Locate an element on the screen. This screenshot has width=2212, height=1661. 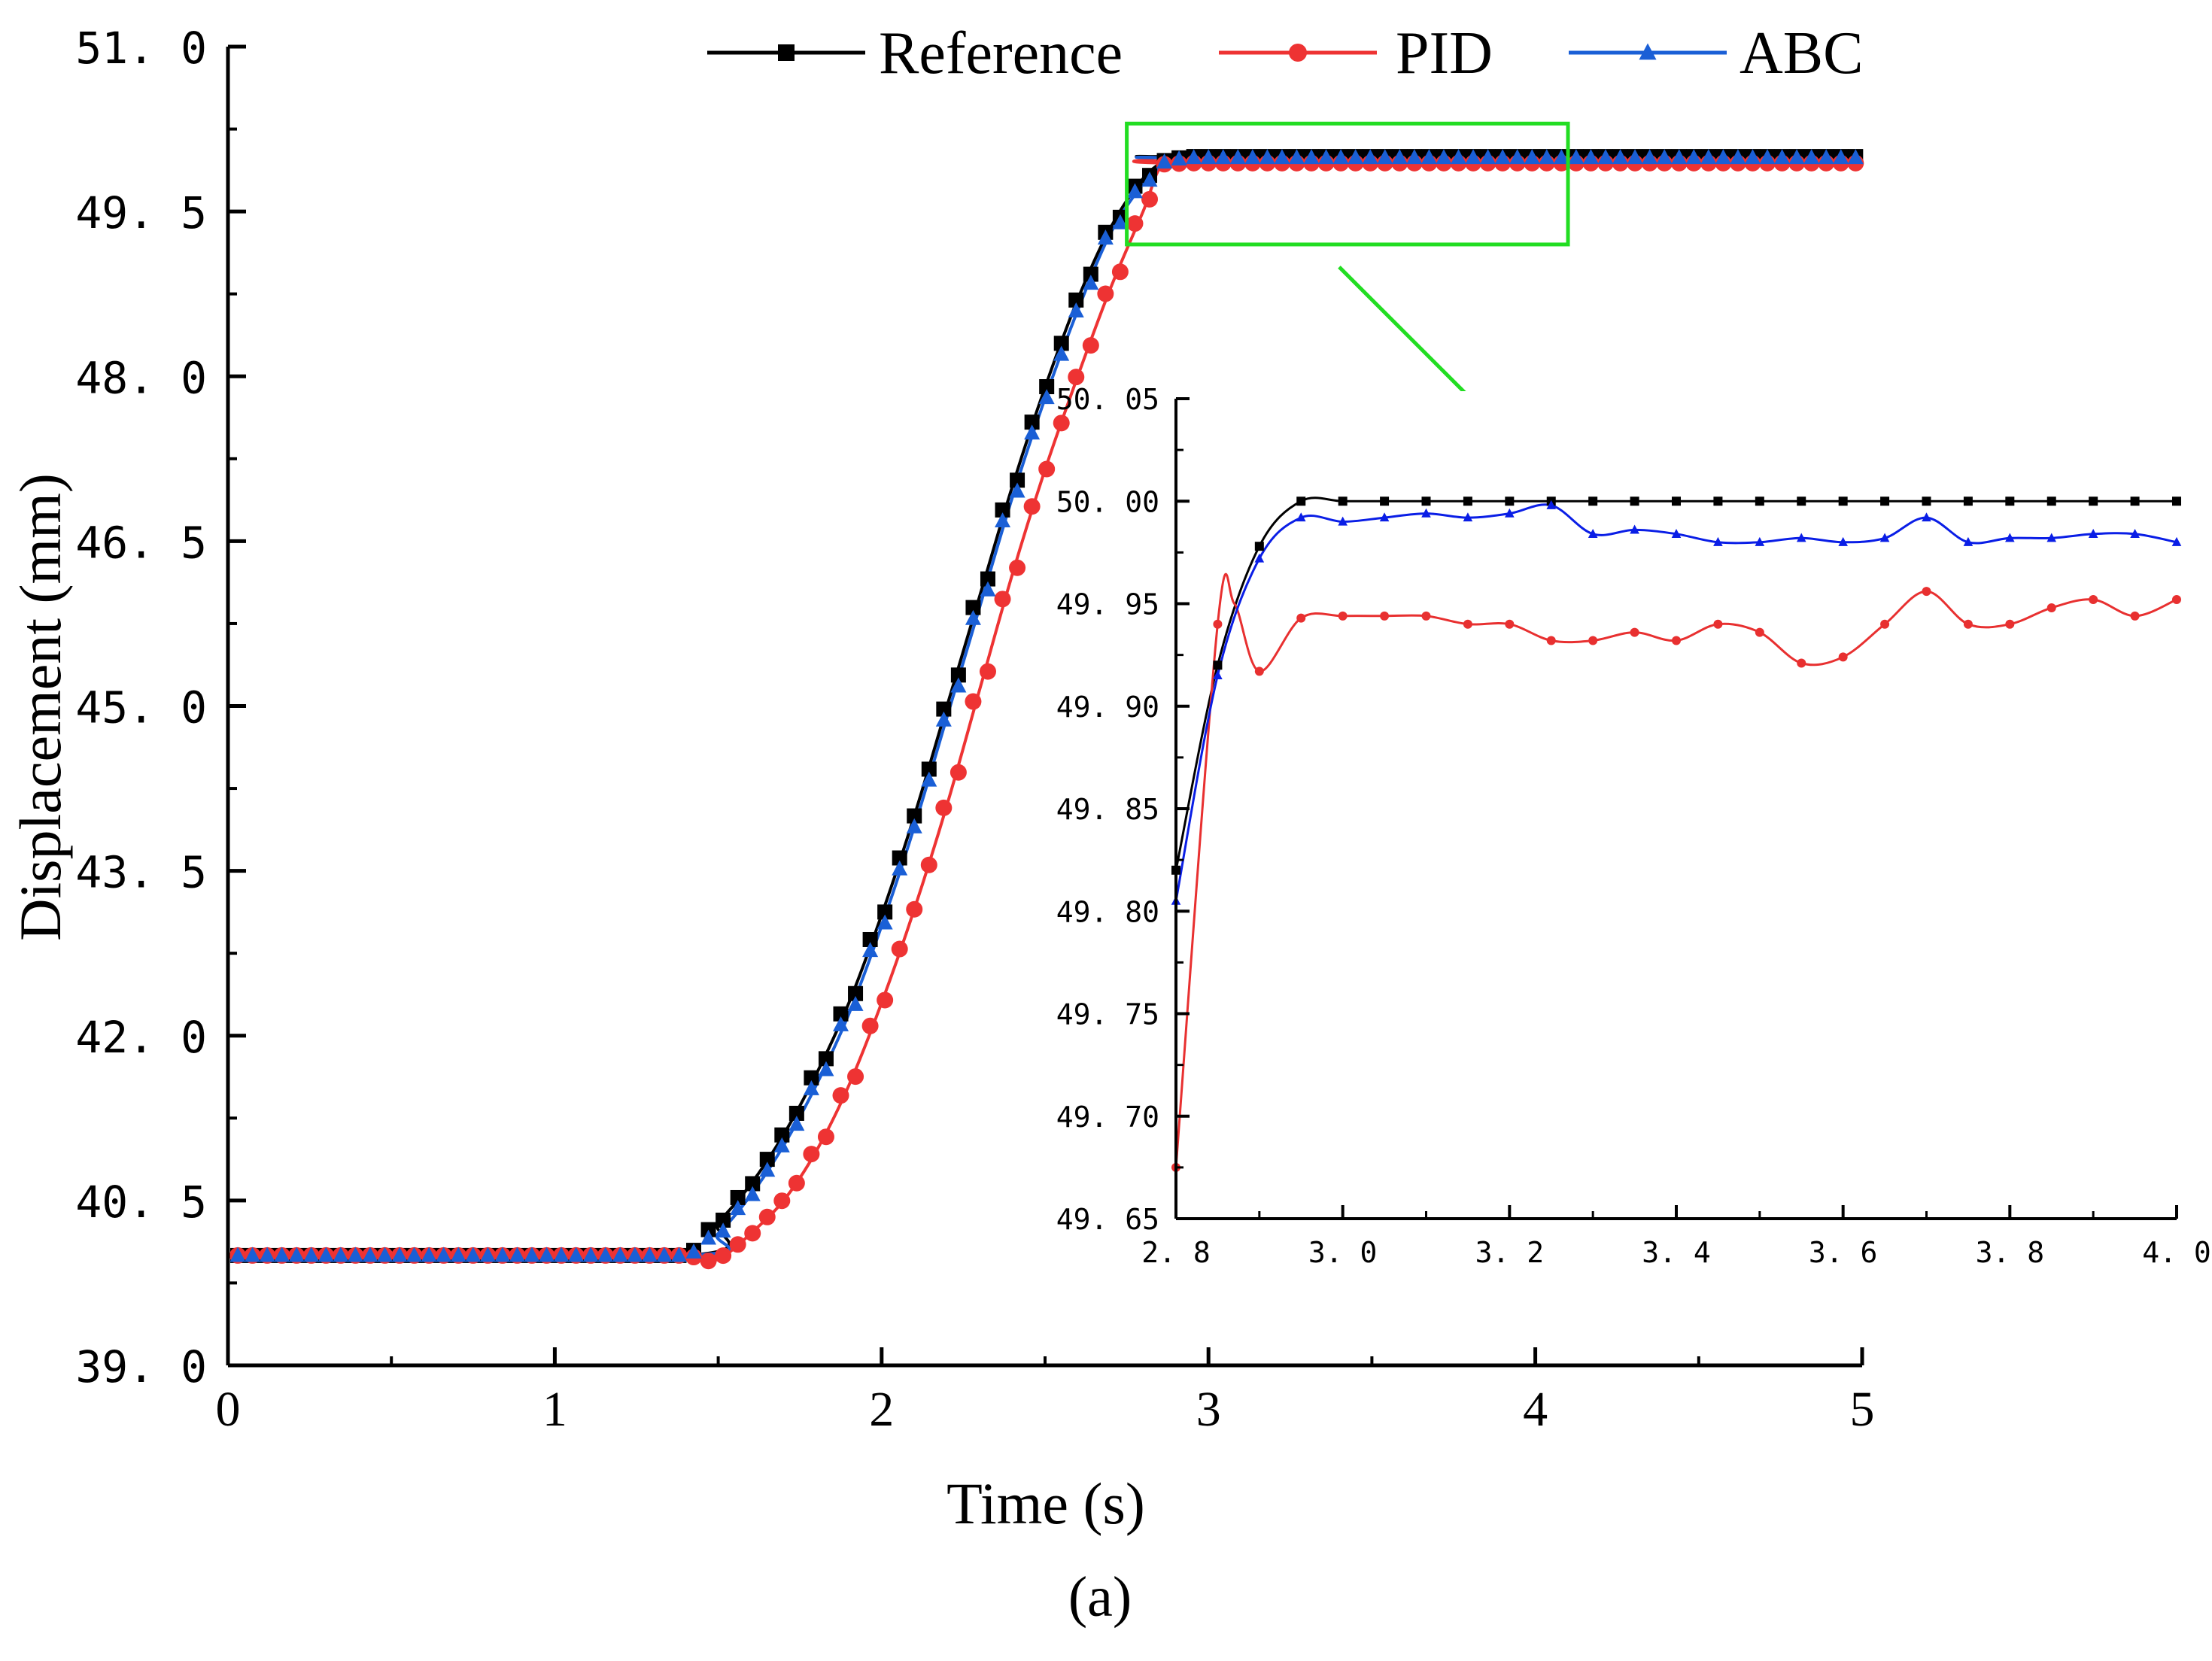
main-y-tick-label: 45. 0 is located at coordinates (141, 707).